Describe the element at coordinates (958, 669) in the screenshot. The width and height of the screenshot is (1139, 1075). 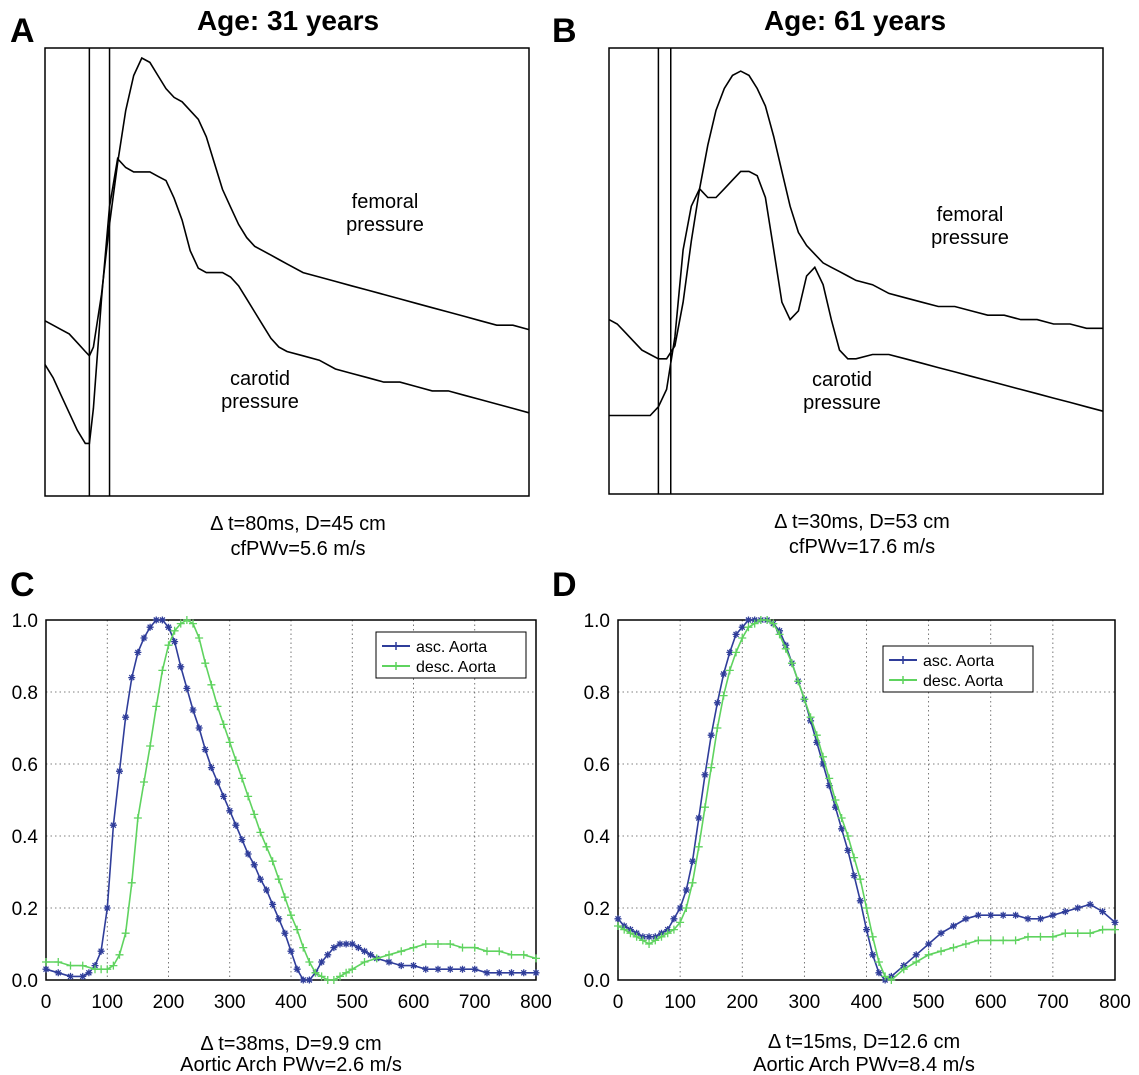
I see `panel-d-legend-box` at that location.